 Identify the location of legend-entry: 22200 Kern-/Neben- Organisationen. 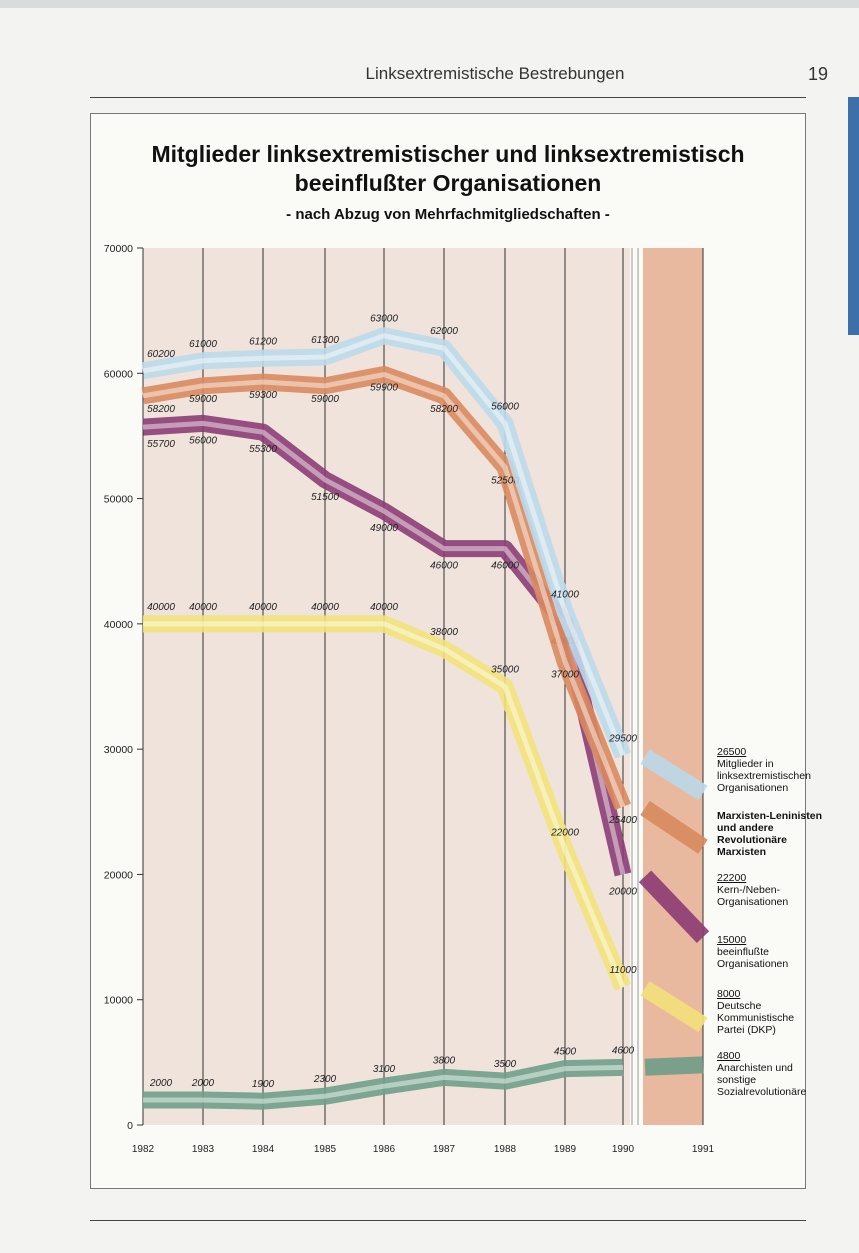
(752, 890).